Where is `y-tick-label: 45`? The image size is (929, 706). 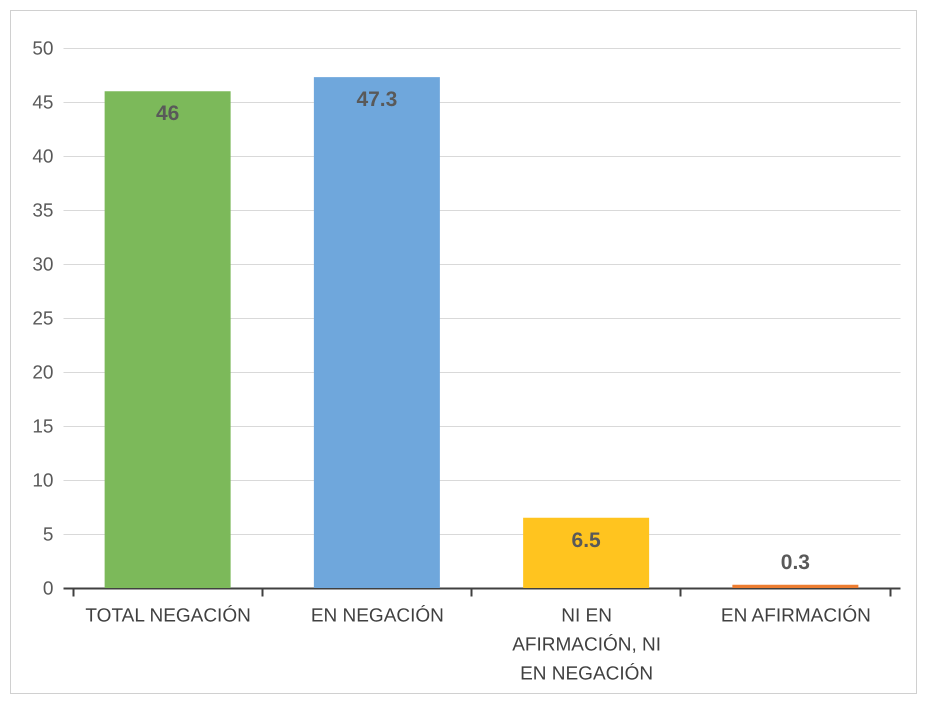
y-tick-label: 45 is located at coordinates (43, 103).